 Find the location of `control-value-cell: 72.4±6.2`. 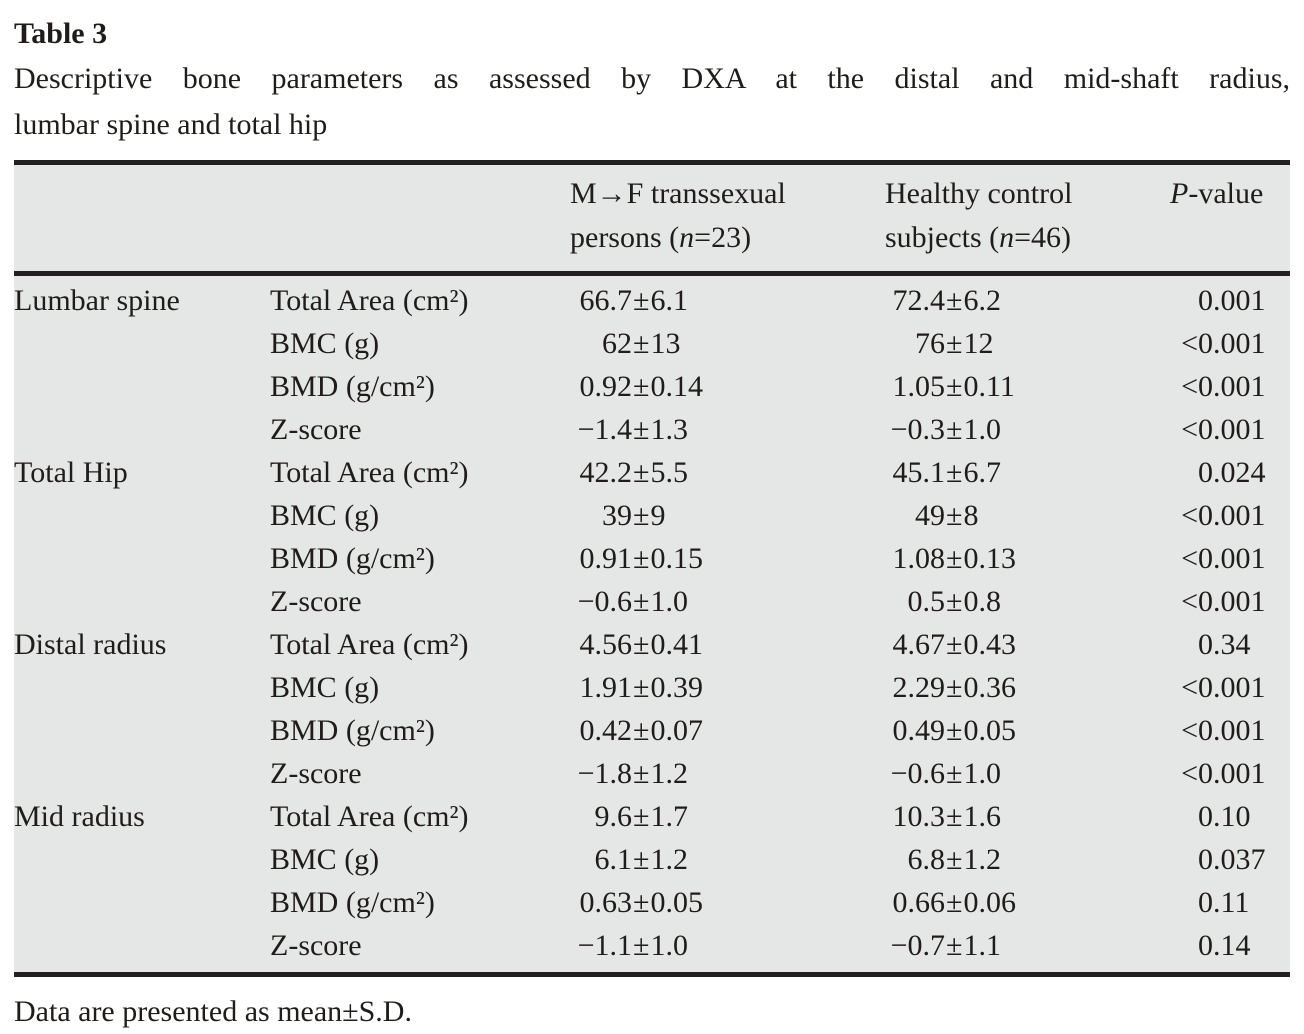

control-value-cell: 72.4±6.2 is located at coordinates (946, 300).